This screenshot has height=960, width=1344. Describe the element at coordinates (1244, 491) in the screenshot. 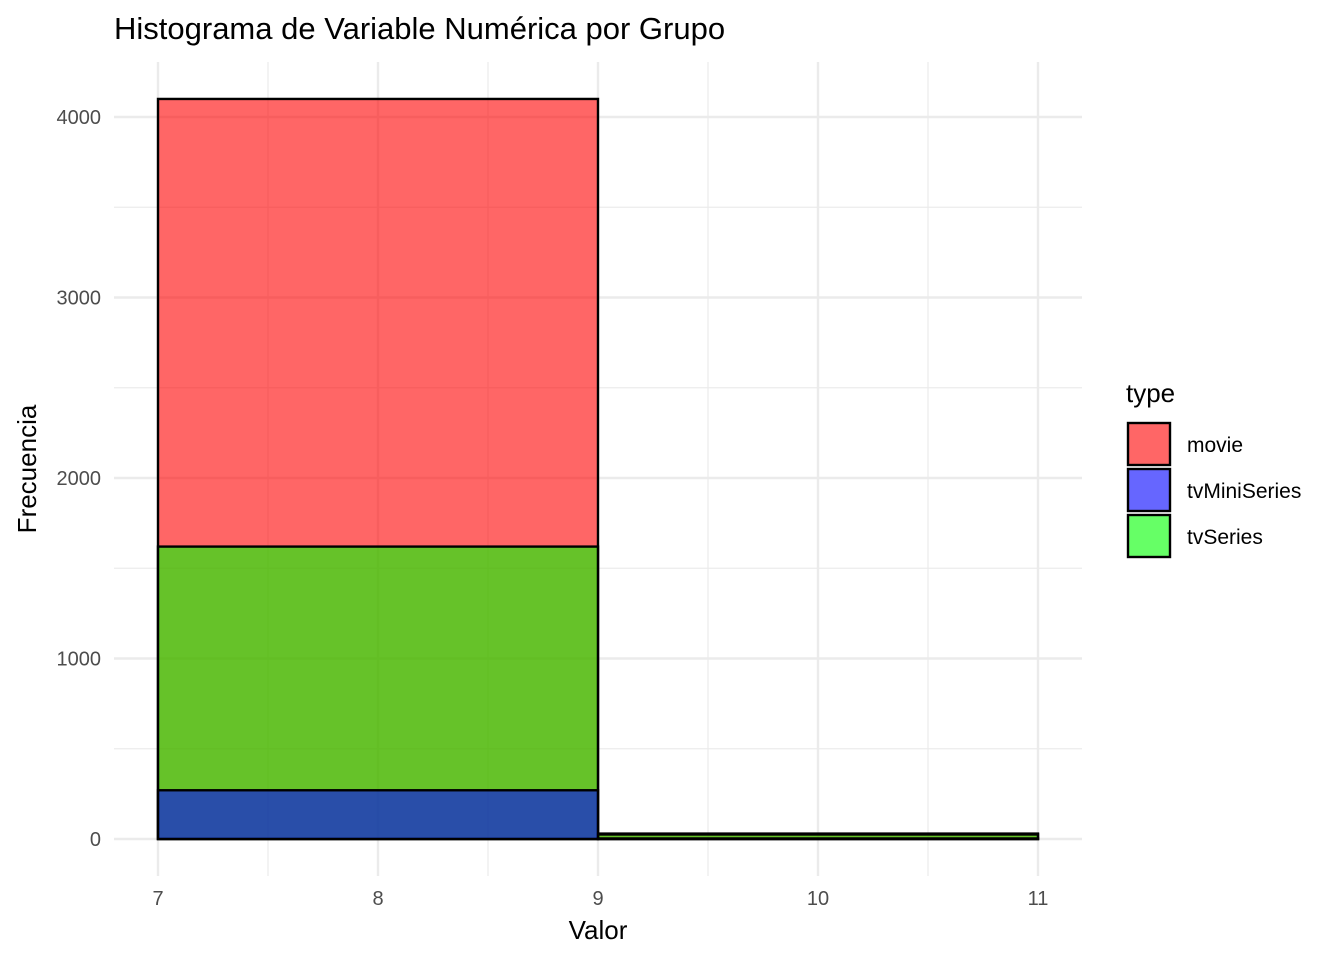

I see `legend-label-tvMiniSeries: tvMiniSeries` at that location.